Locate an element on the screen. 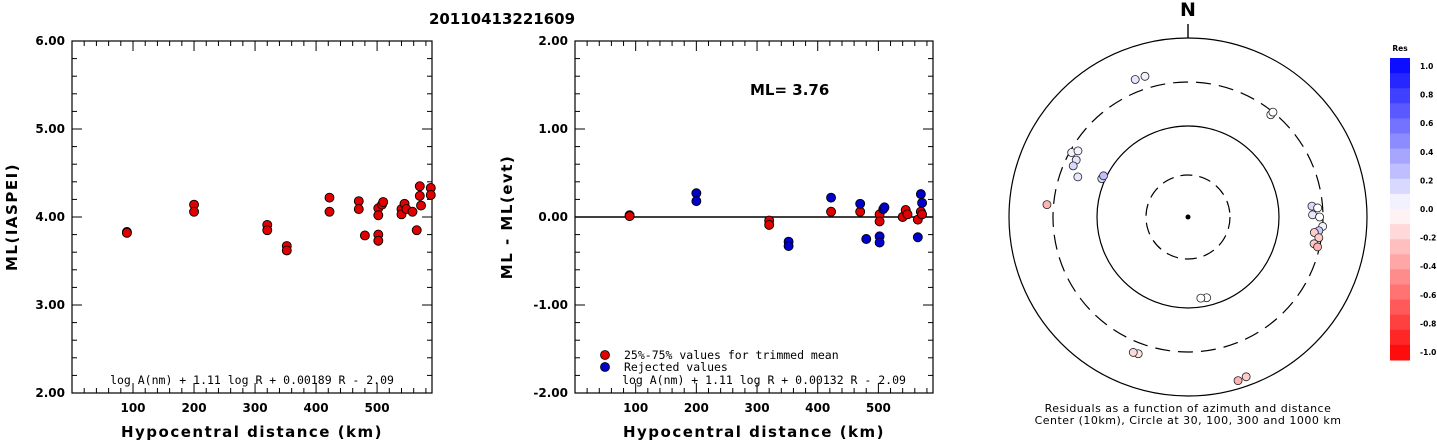 The image size is (1437, 441). colorbar-swatches is located at coordinates (1400, 209).